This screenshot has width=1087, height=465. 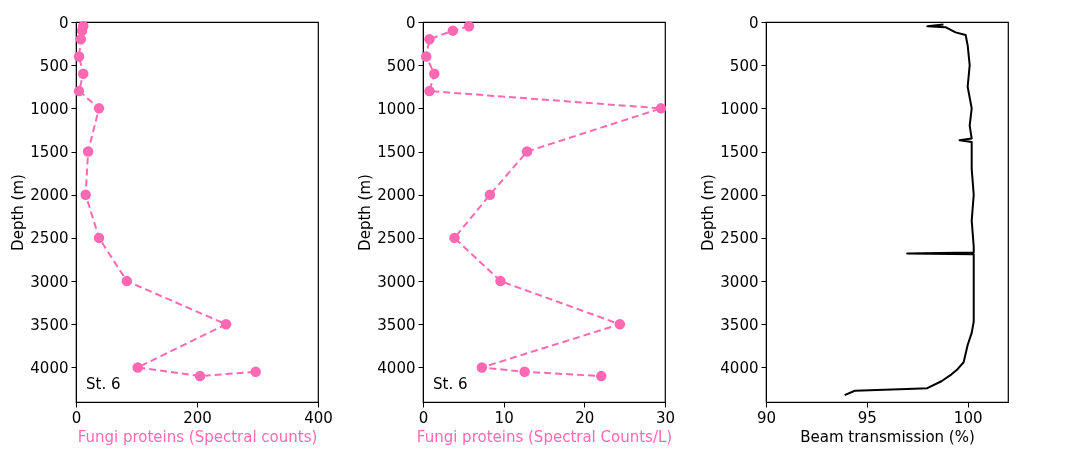 What do you see at coordinates (318, 417) in the screenshot?
I see `x-tick-label: 400` at bounding box center [318, 417].